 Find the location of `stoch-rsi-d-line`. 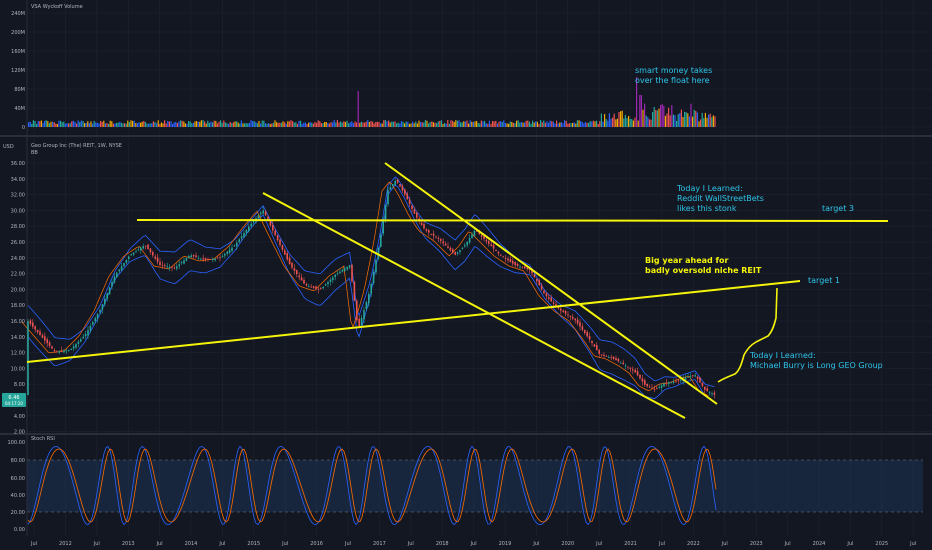

stoch-rsi-d-line is located at coordinates (372, 485).